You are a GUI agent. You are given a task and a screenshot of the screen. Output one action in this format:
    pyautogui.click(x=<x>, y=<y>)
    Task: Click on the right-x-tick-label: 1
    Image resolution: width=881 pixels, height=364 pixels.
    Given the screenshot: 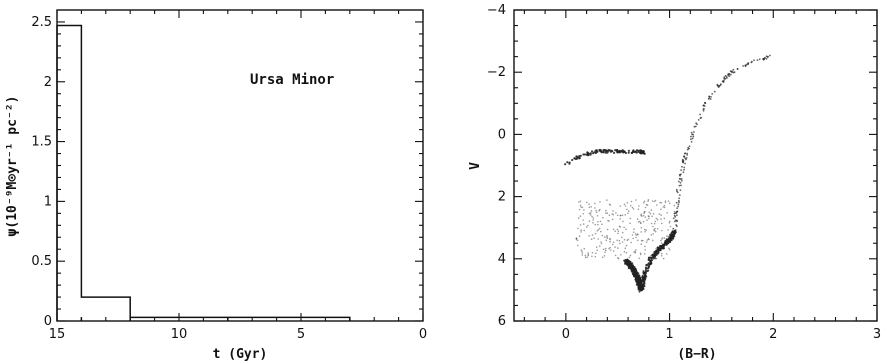 What is the action you would take?
    pyautogui.click(x=669, y=334)
    